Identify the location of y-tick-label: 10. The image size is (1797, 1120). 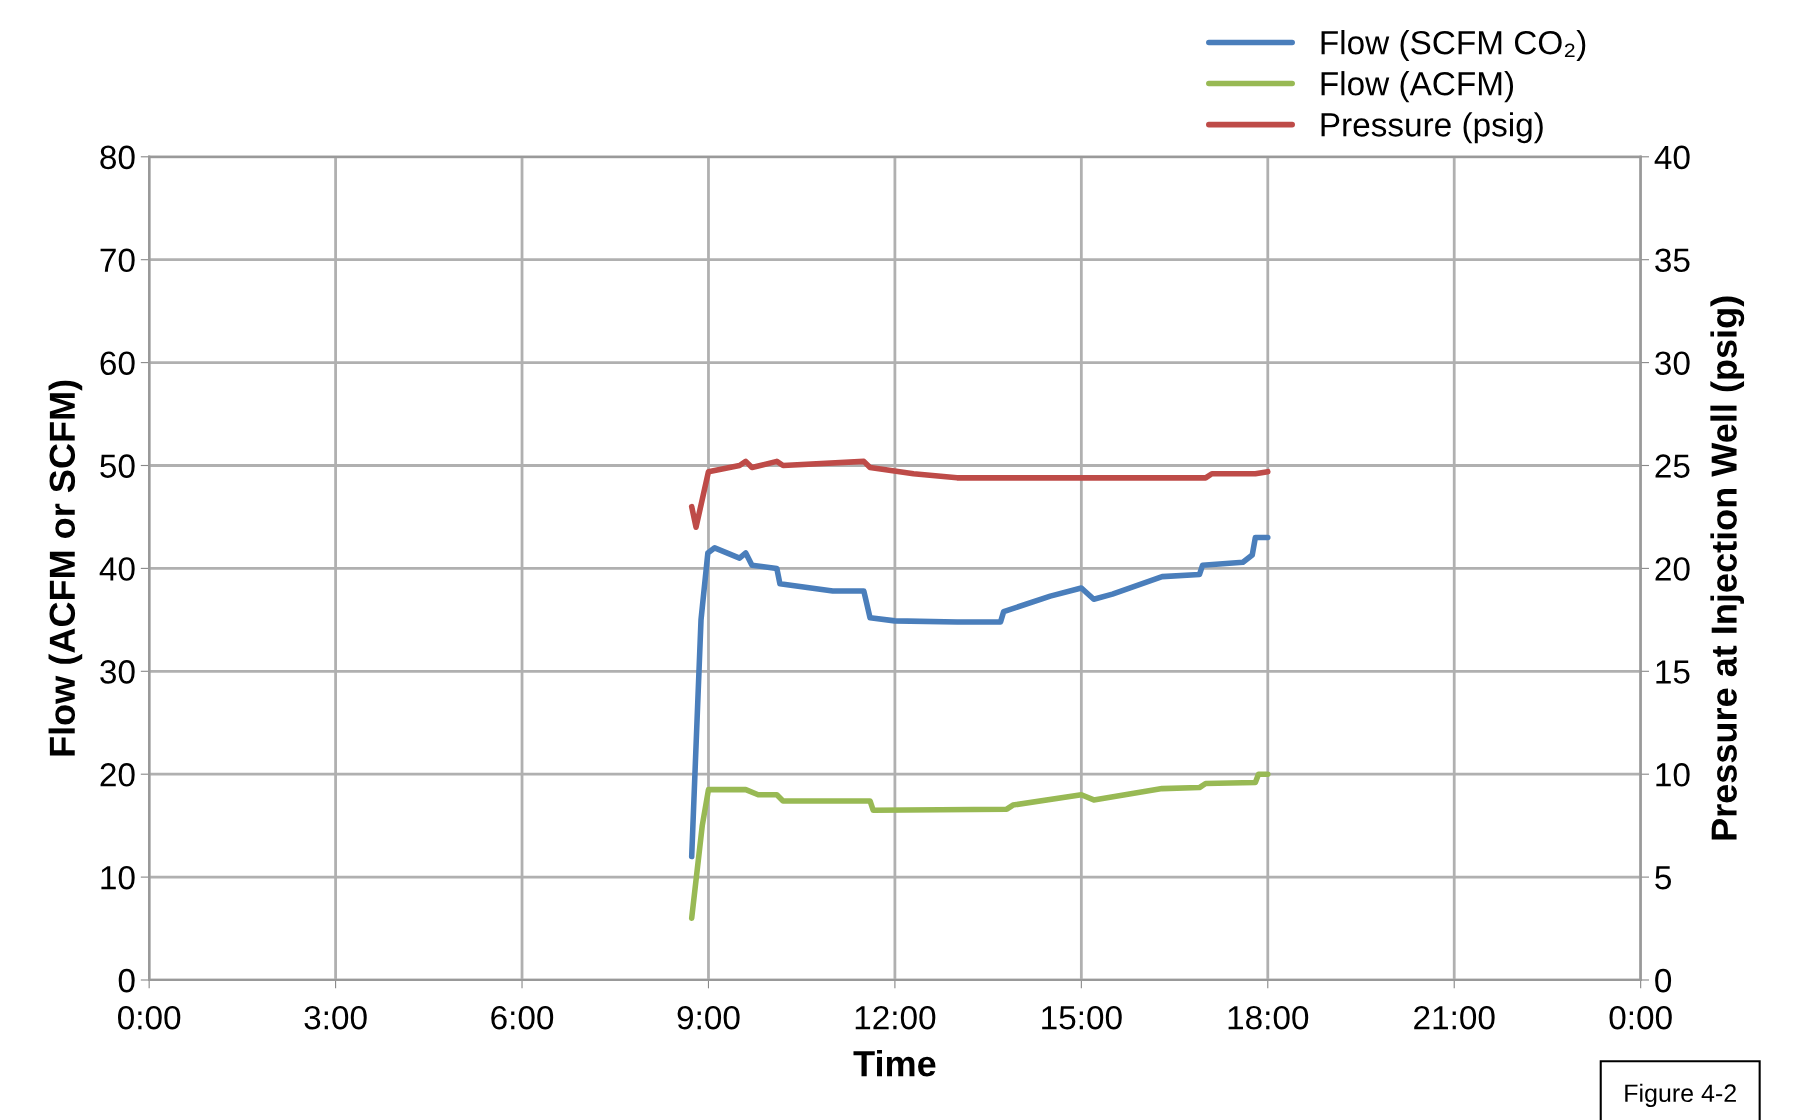
(118, 877).